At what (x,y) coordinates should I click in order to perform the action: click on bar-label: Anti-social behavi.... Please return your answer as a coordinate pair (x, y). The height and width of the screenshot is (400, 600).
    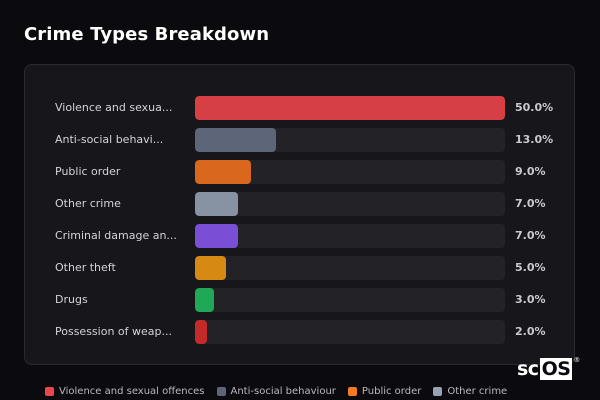
    Looking at the image, I should click on (109, 139).